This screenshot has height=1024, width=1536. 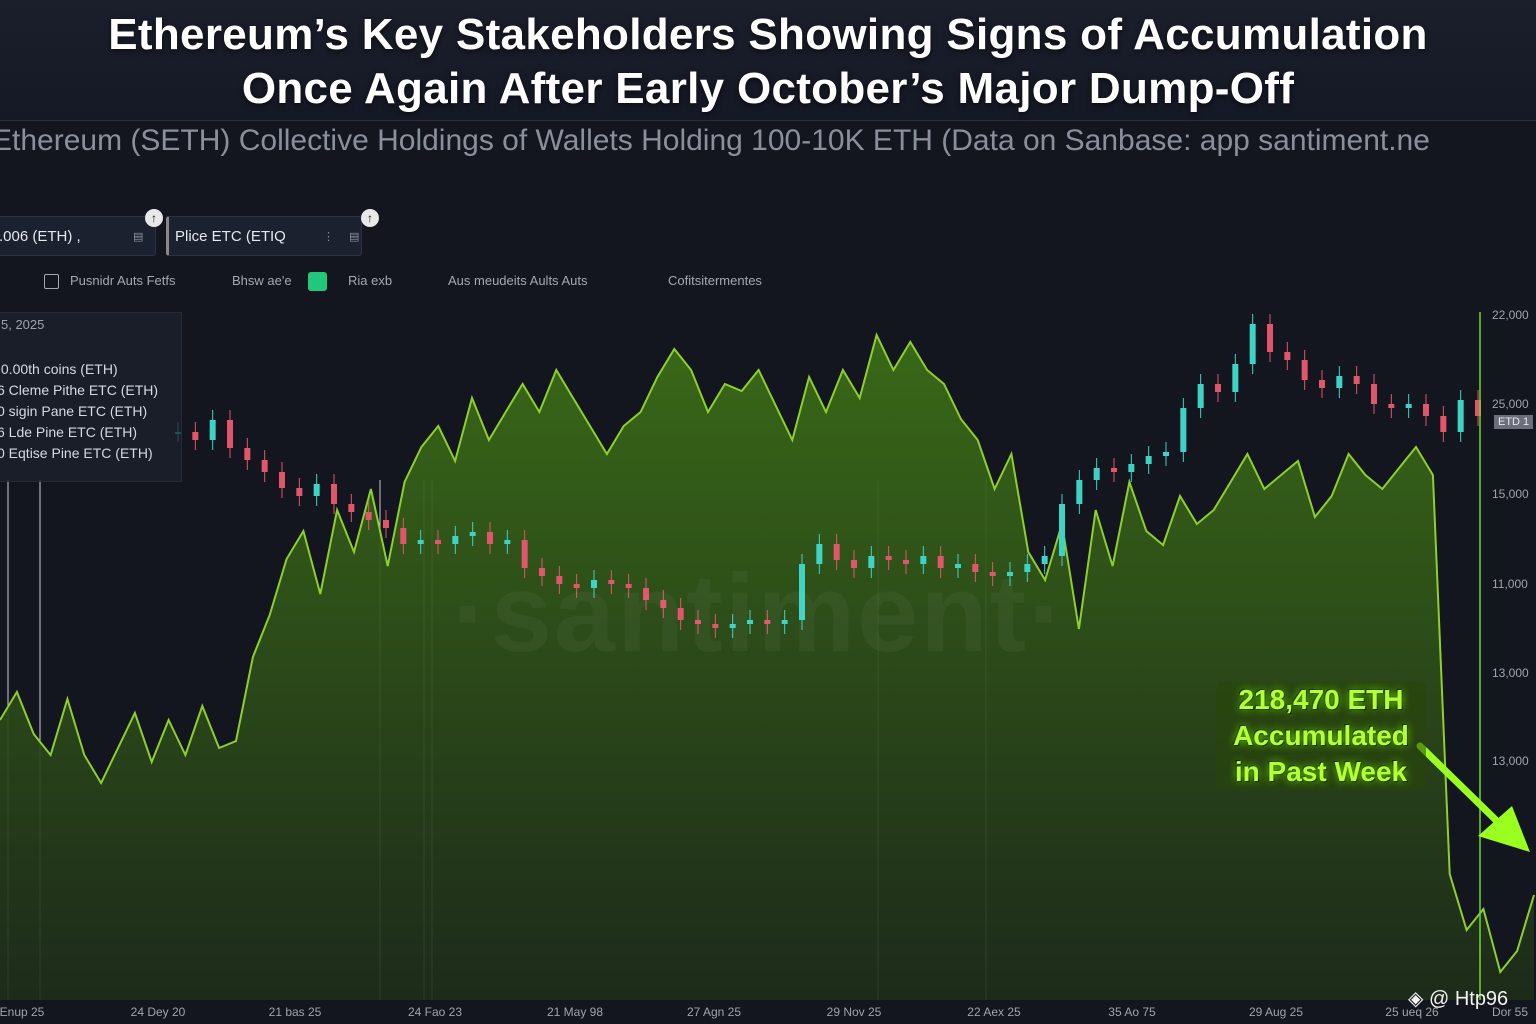 I want to click on credit: ◈ @ Htp96, so click(x=1458, y=998).